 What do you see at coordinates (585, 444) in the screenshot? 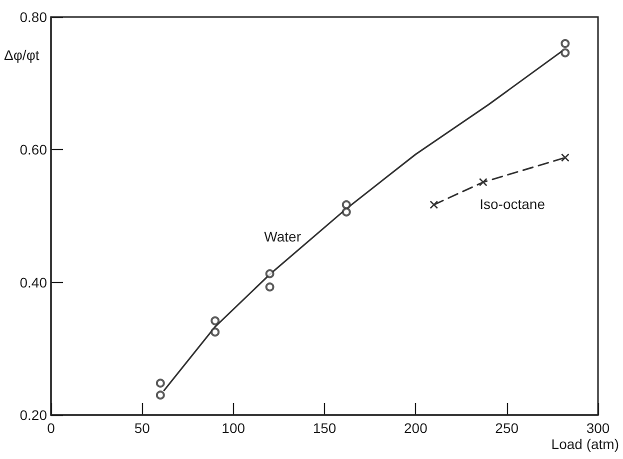
I see `x-axis-title: Load (atm)` at bounding box center [585, 444].